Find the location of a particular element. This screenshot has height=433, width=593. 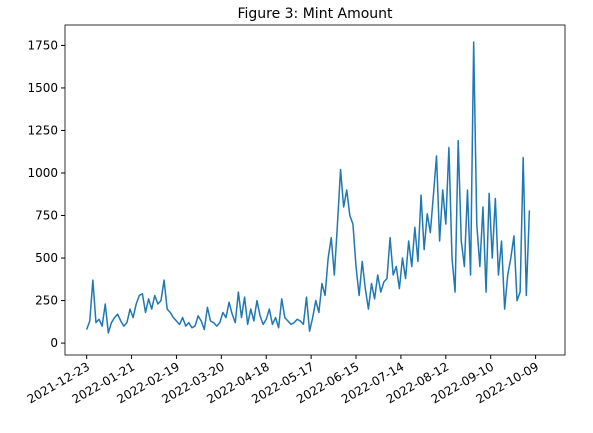

y-tick-label: 1250 is located at coordinates (42, 130).